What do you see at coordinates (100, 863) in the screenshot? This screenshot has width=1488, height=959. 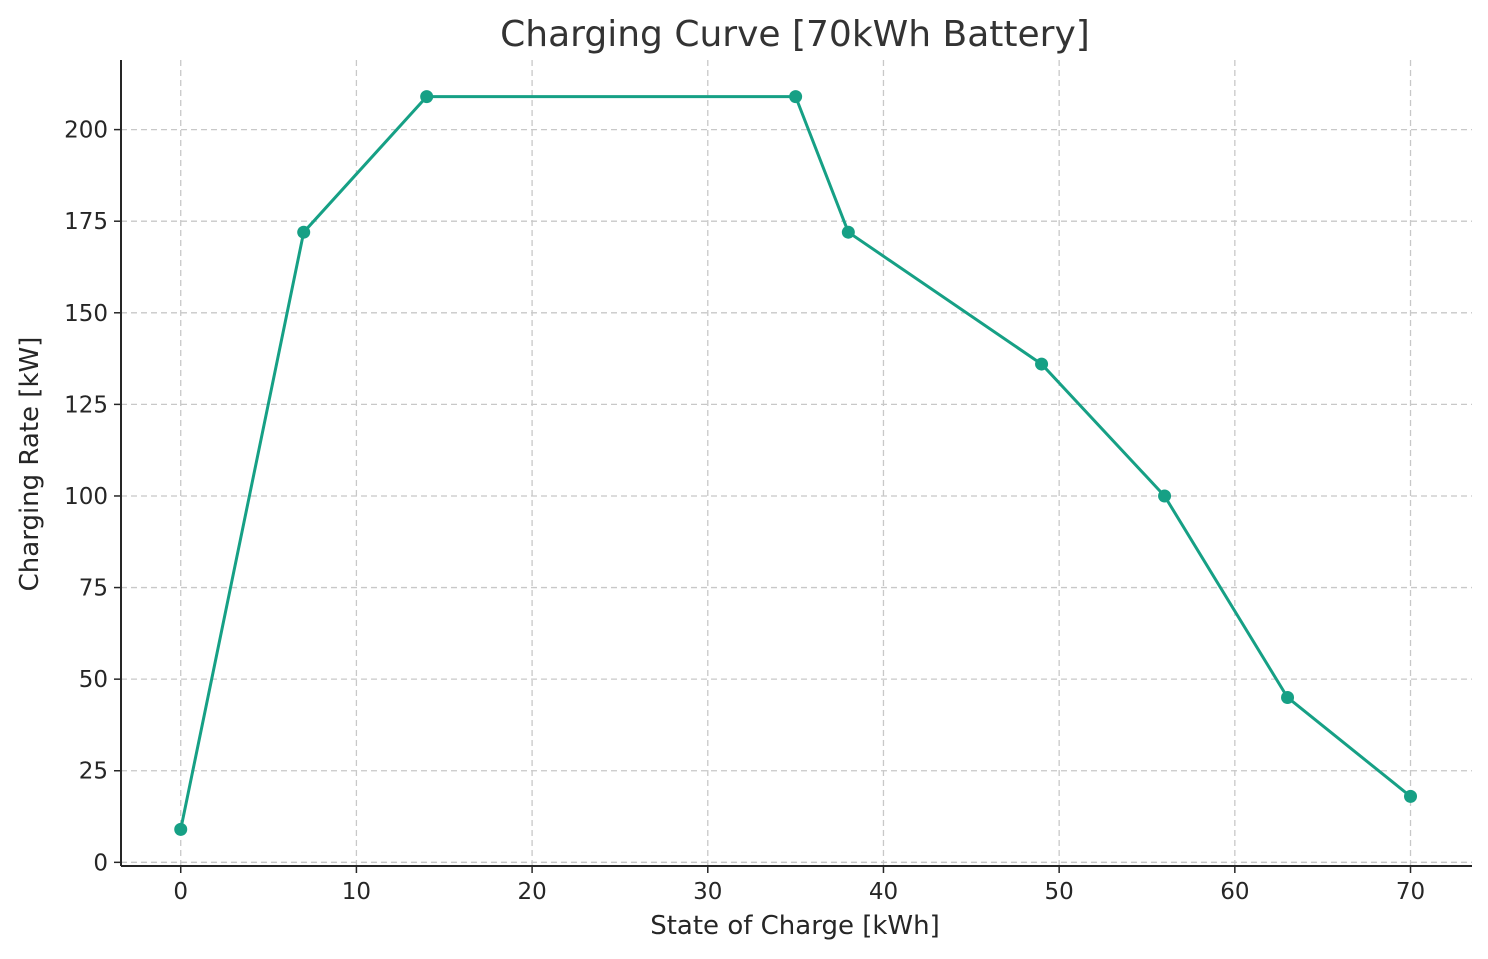 I see `y-tick-label: 0` at bounding box center [100, 863].